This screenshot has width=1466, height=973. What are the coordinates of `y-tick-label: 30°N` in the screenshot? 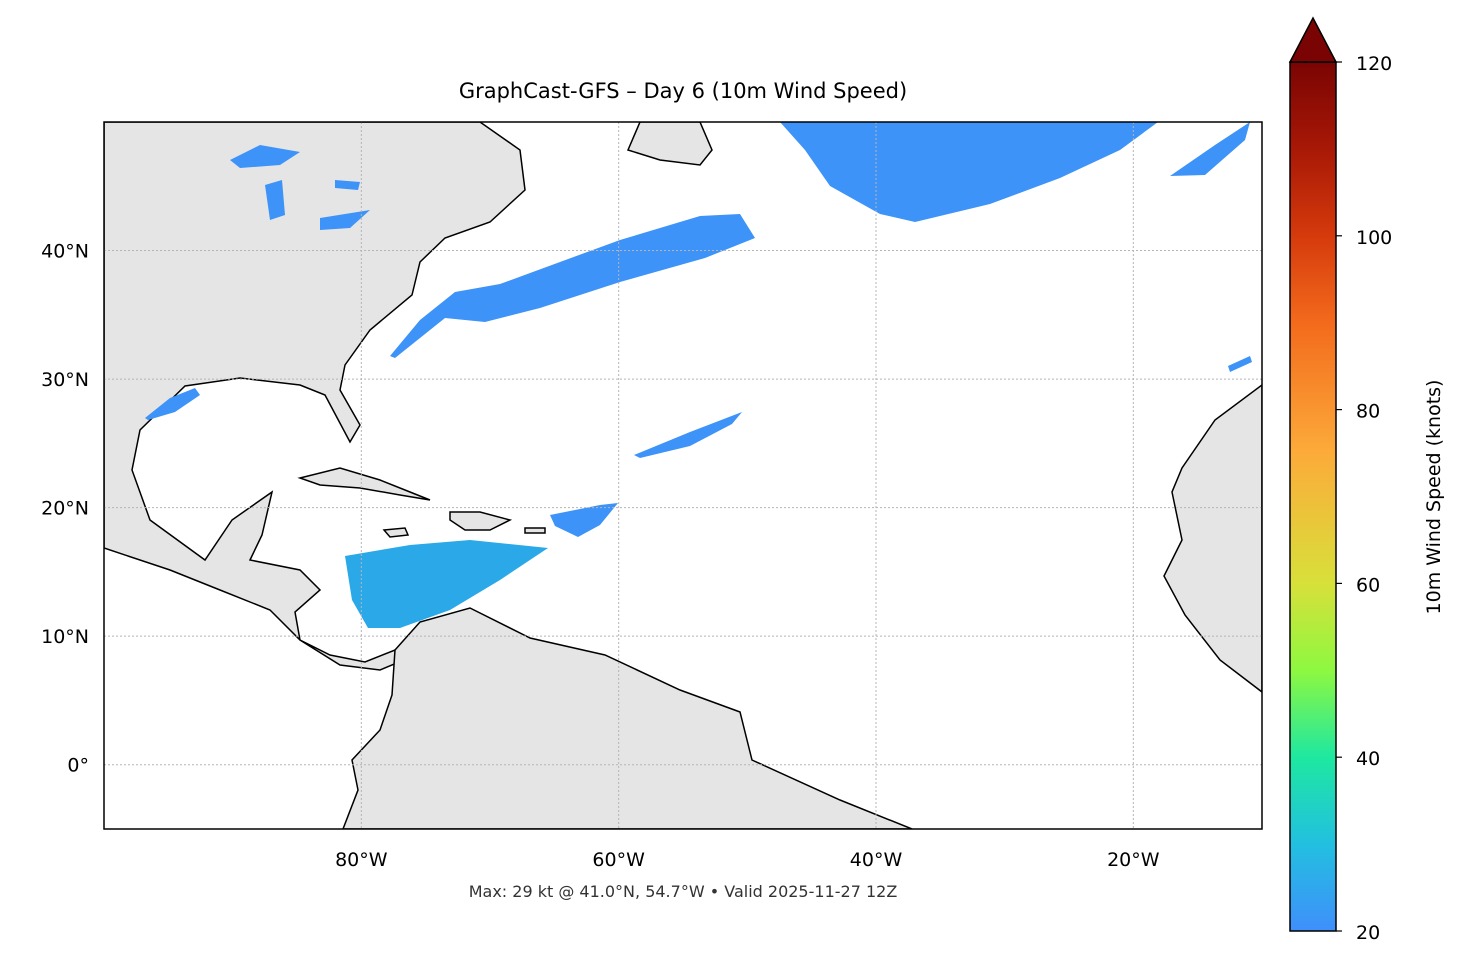 It's located at (65, 380).